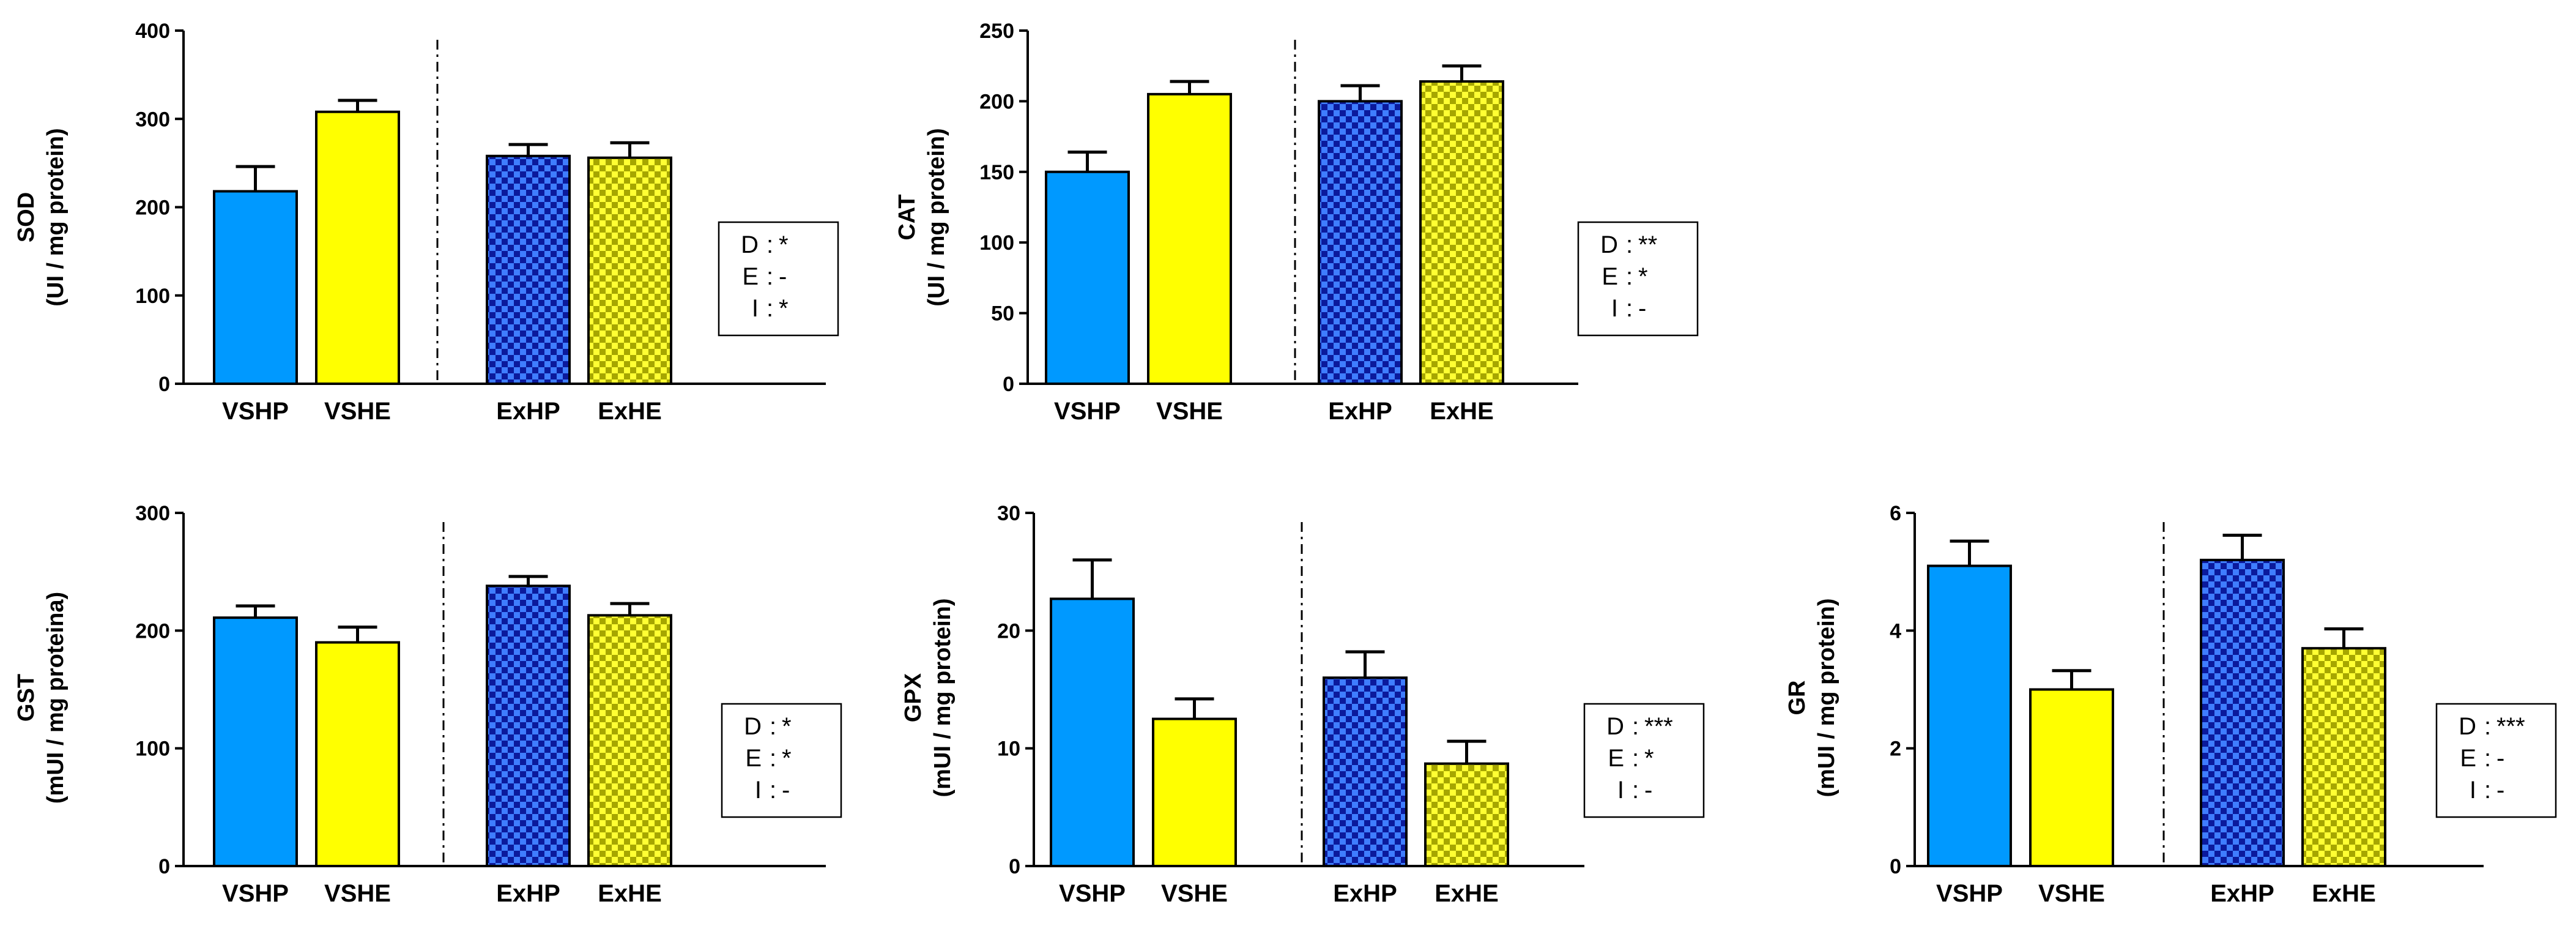 Image resolution: width=2576 pixels, height=945 pixels. I want to click on y-axis-title: GST, so click(26, 698).